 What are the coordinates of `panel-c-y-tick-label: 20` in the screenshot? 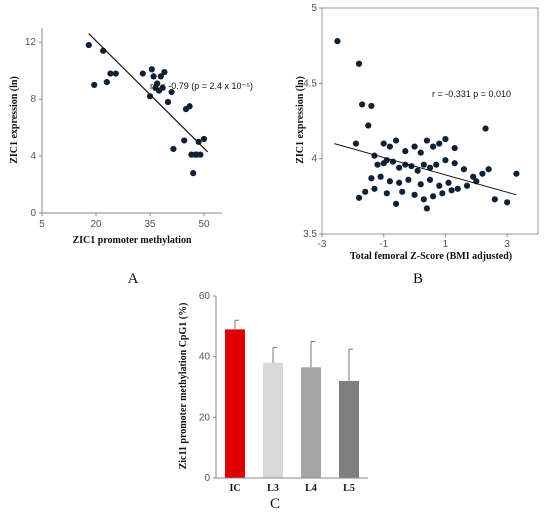 It's located at (205, 417).